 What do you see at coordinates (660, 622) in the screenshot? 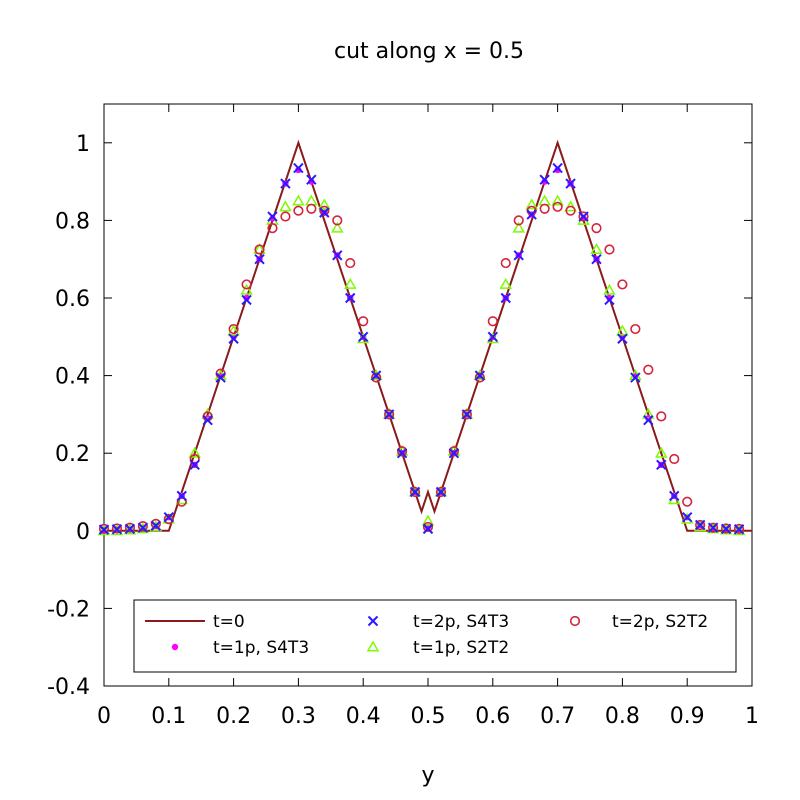
I see `legend-label: t=2p, S2T2` at bounding box center [660, 622].